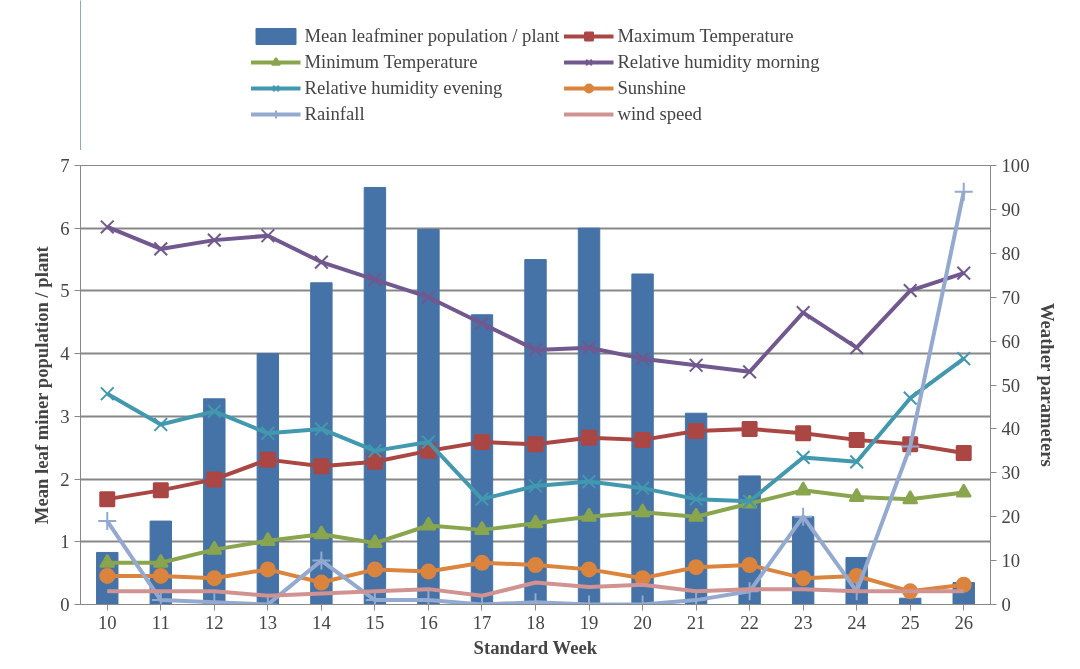 Image resolution: width=1080 pixels, height=669 pixels. I want to click on y-tick-label: 3, so click(65, 416).